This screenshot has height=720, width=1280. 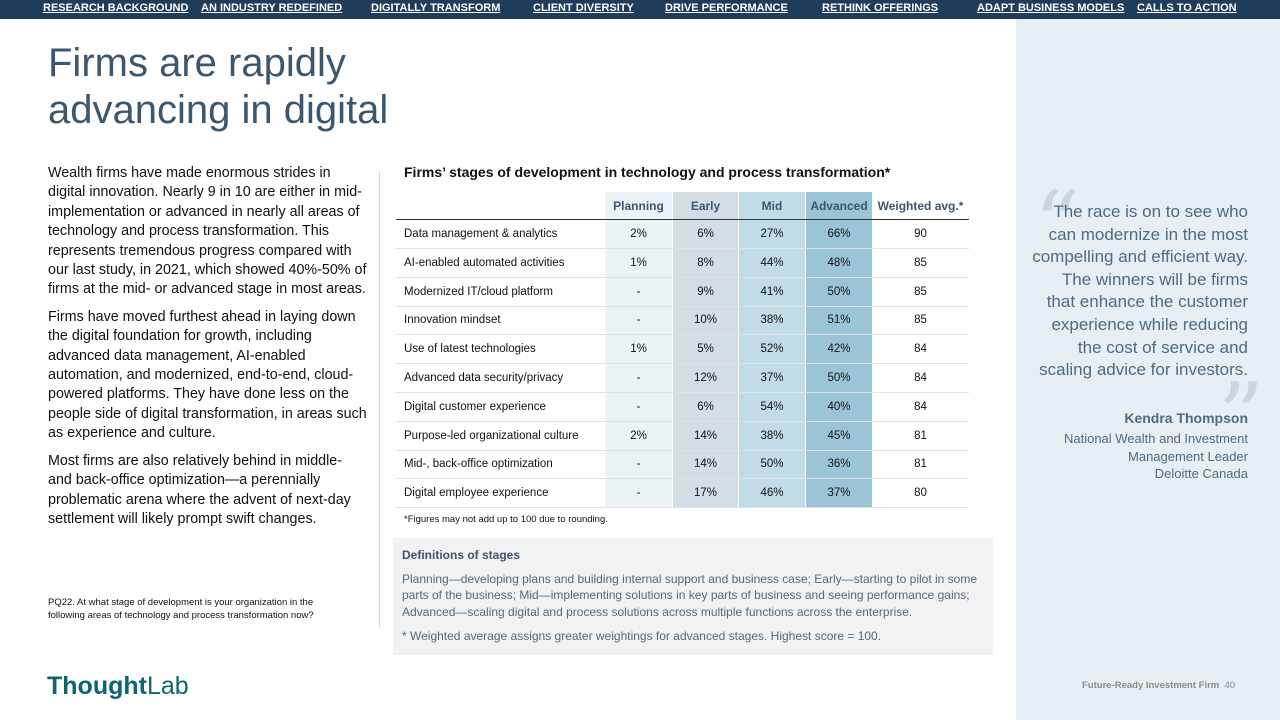 I want to click on table-cell: 10%, so click(x=705, y=320).